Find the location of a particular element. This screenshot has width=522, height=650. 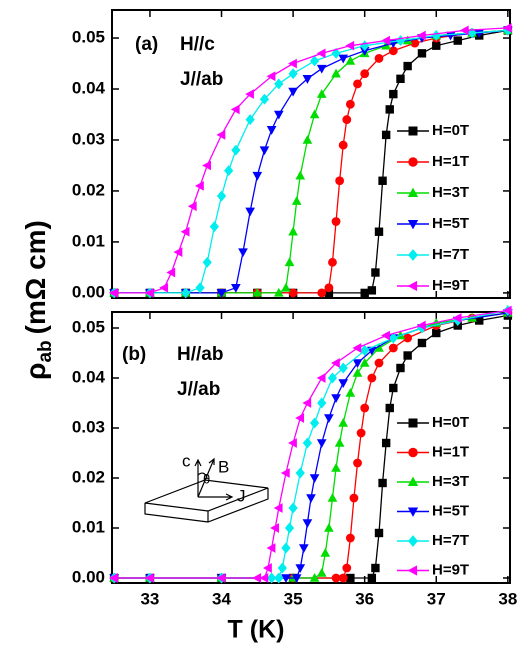

slab-sides is located at coordinates (206, 505).